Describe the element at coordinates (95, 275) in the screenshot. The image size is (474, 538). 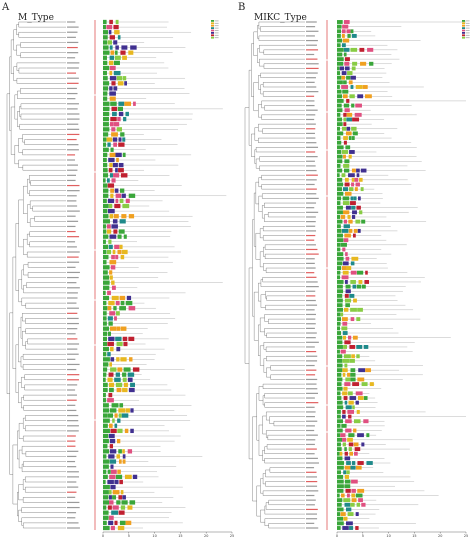
I see `group-bars-a` at that location.